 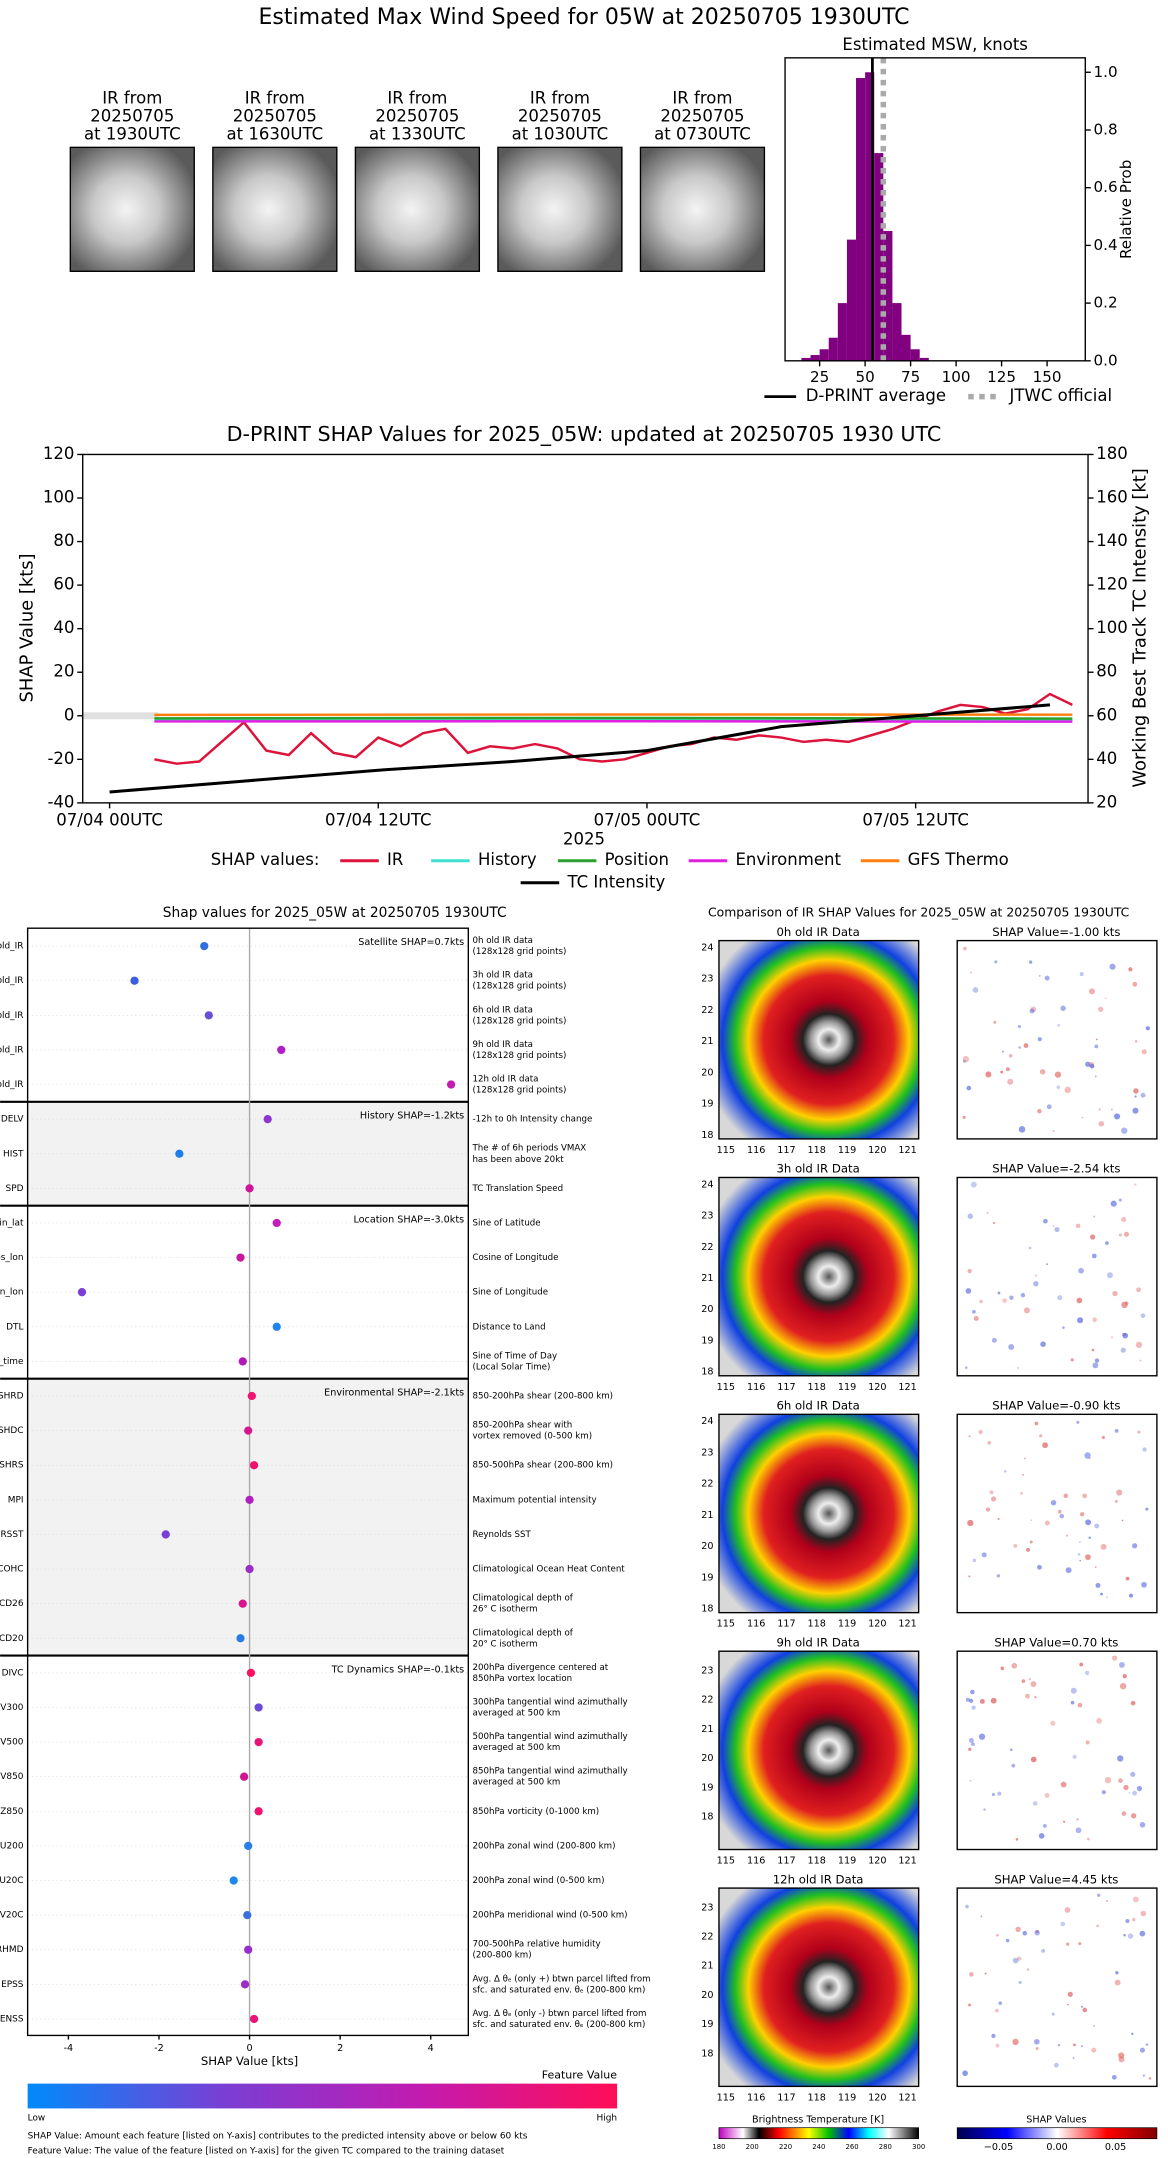 I want to click on x-tick-label: 07/04 12UTC, so click(x=378, y=819).